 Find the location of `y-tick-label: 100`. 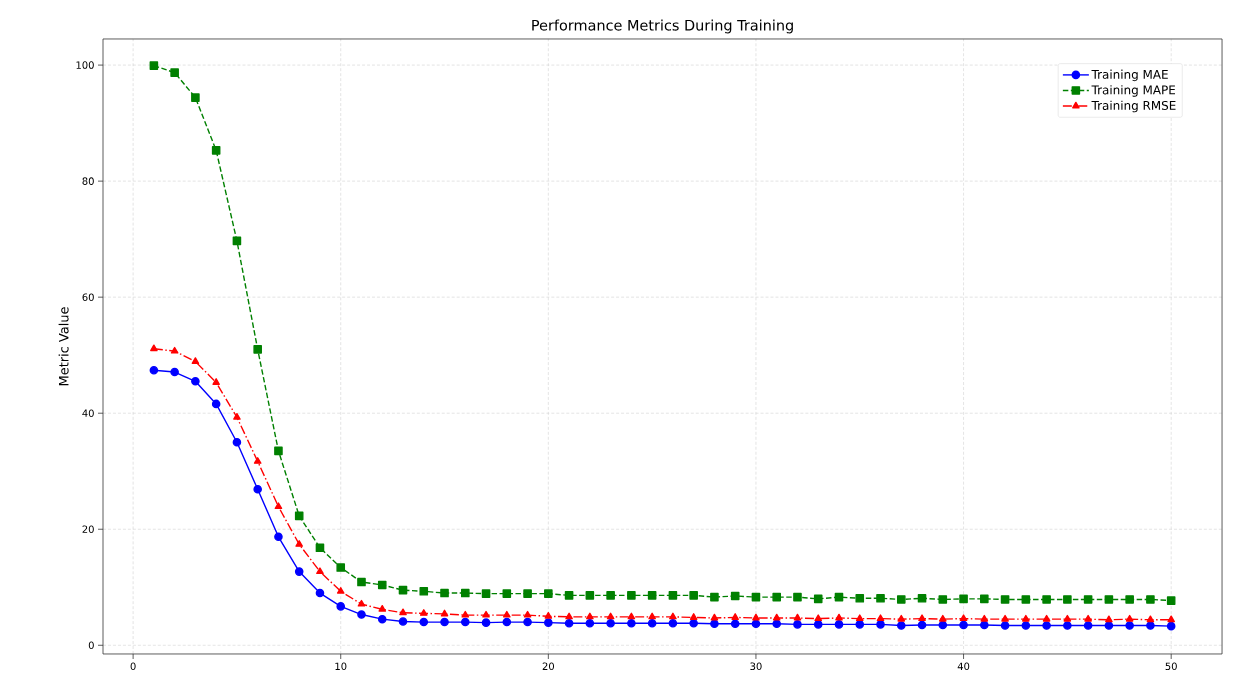

y-tick-label: 100 is located at coordinates (85, 65).